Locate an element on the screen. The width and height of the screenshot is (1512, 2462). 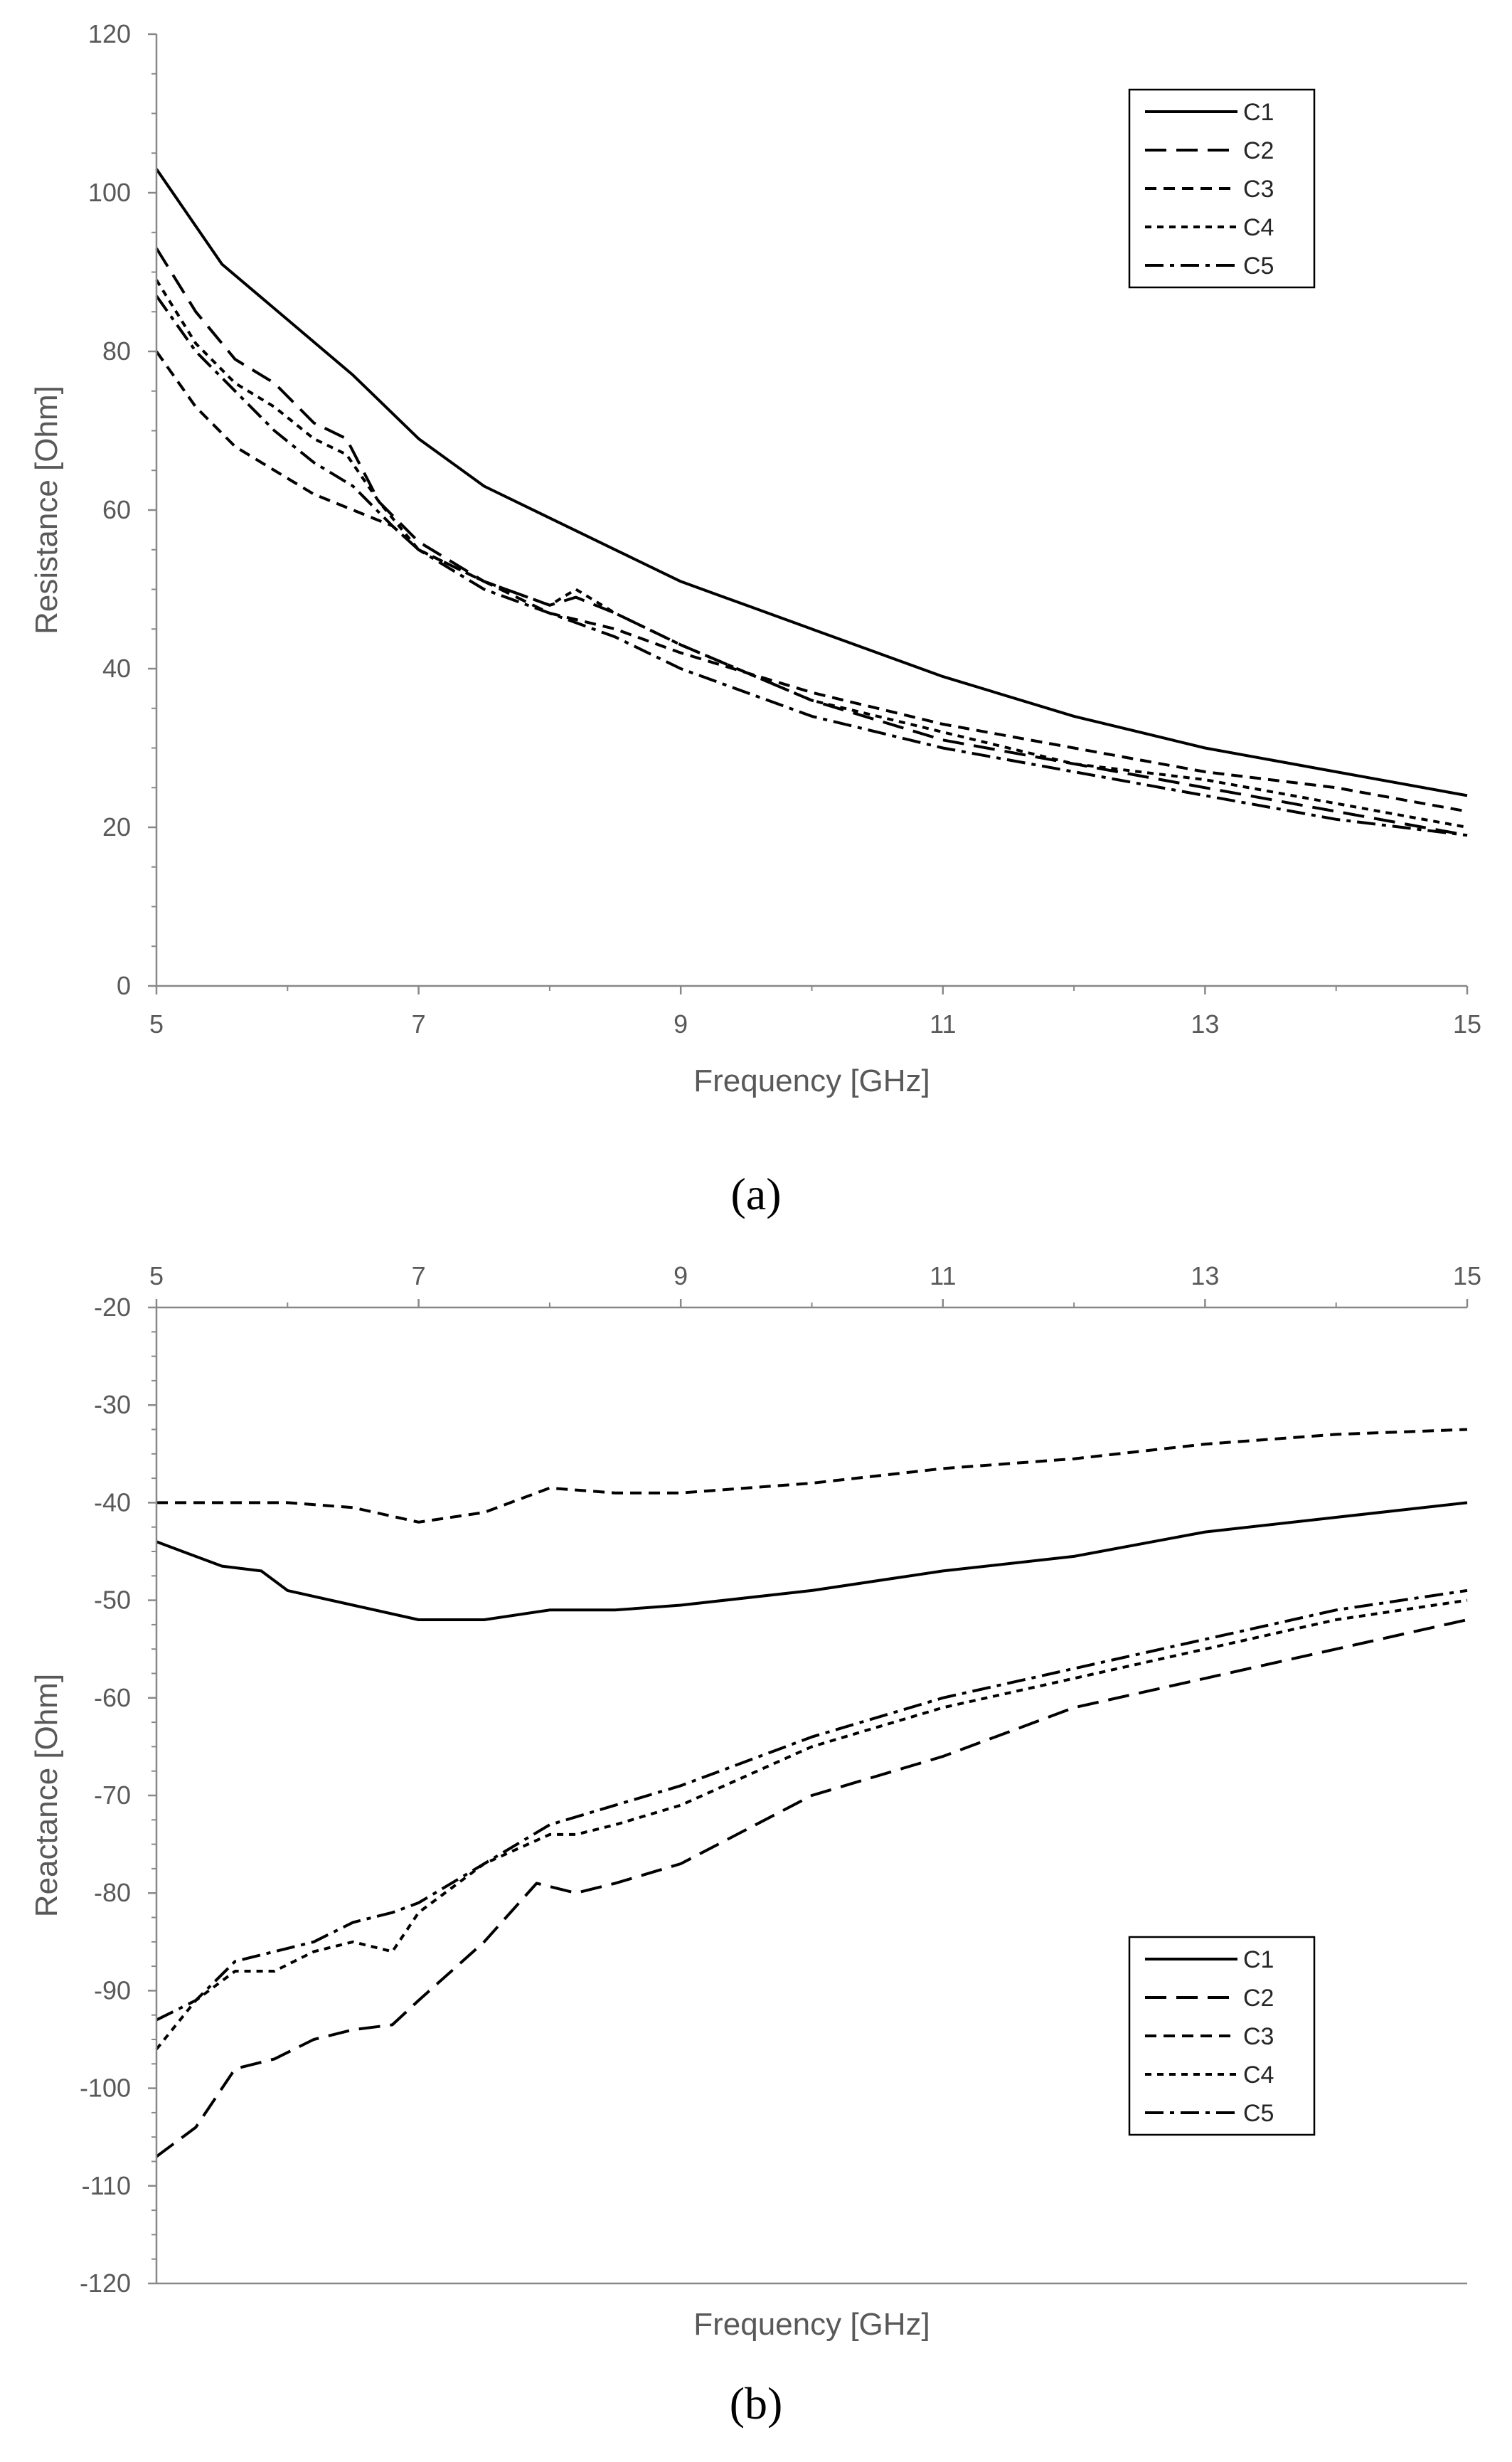
resistance-legend: C1 C2 C3 C4 C5 is located at coordinates (1222, 188).